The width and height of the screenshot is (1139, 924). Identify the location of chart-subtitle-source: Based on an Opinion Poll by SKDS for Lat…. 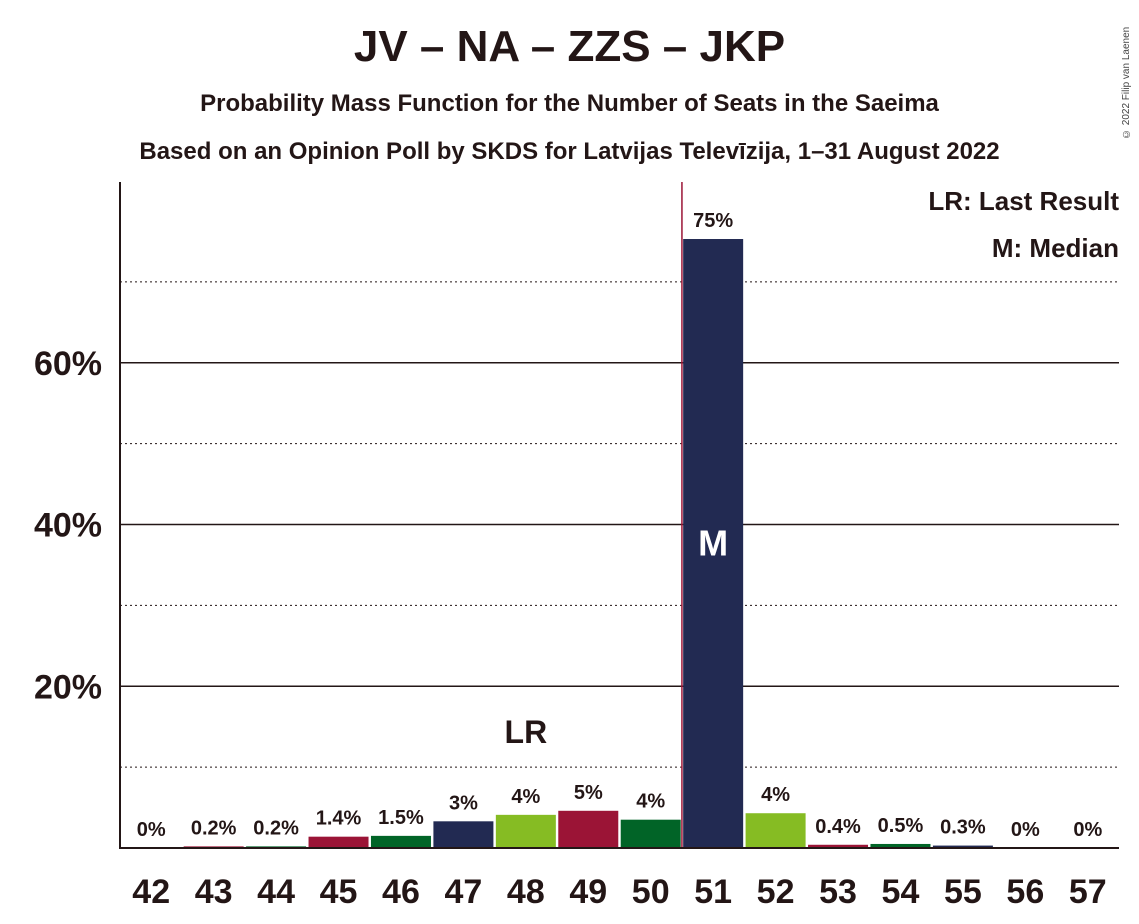
(569, 151).